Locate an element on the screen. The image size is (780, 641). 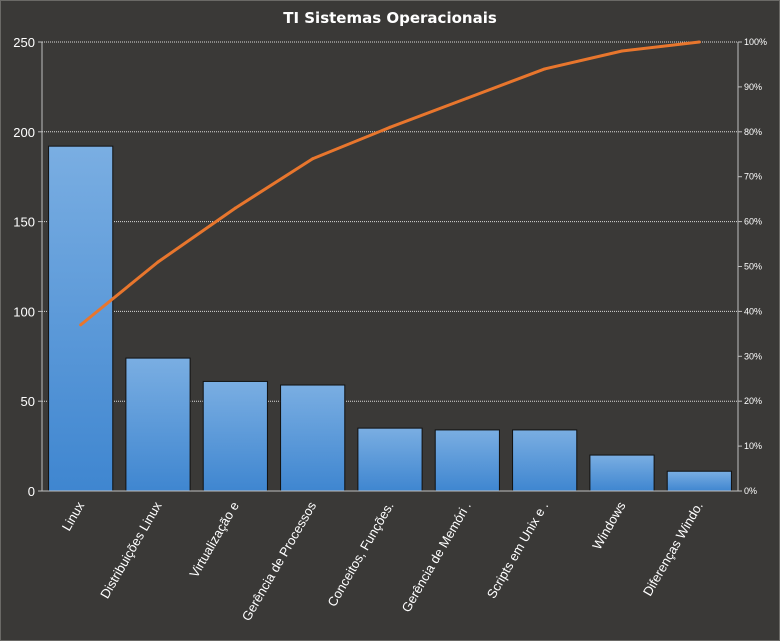
right-tick-label: 50% is located at coordinates (753, 267).